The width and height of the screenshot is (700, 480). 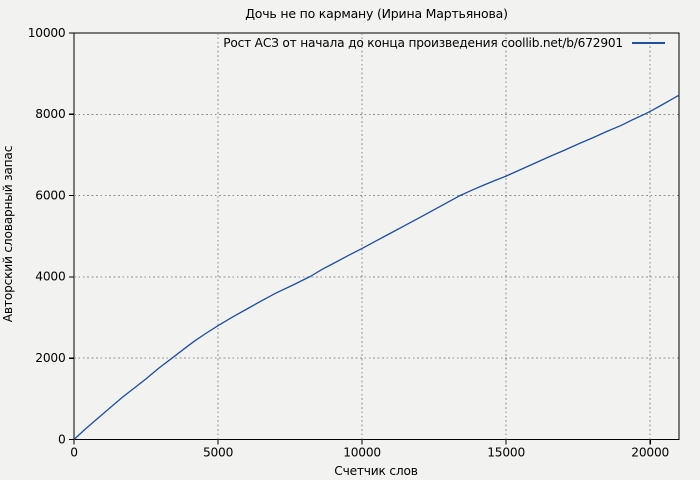 What do you see at coordinates (8, 234) in the screenshot?
I see `y-axis-label: Авторский словарный запас` at bounding box center [8, 234].